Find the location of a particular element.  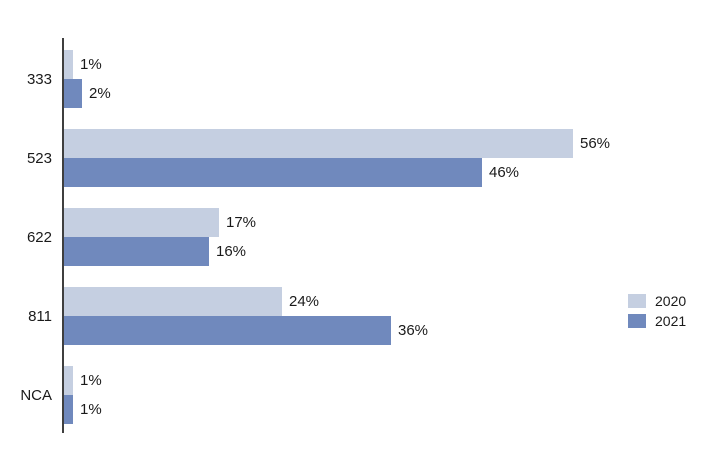

bar-333-2021 is located at coordinates (73, 93).